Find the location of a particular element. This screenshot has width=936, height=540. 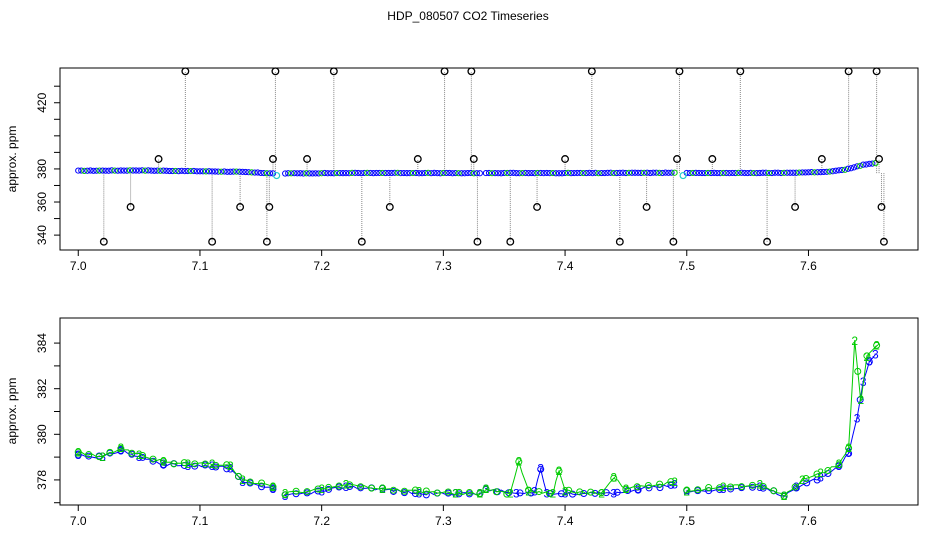

top-panel-y-tick-label: 420 is located at coordinates (42, 102).